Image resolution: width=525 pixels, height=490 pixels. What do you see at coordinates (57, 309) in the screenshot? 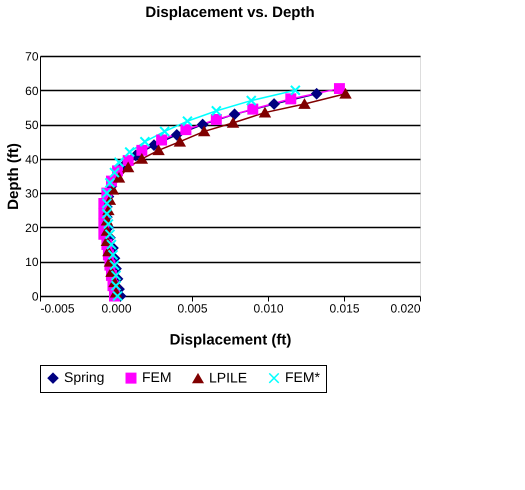
I see `x-tick-label: -0.005` at bounding box center [57, 309].